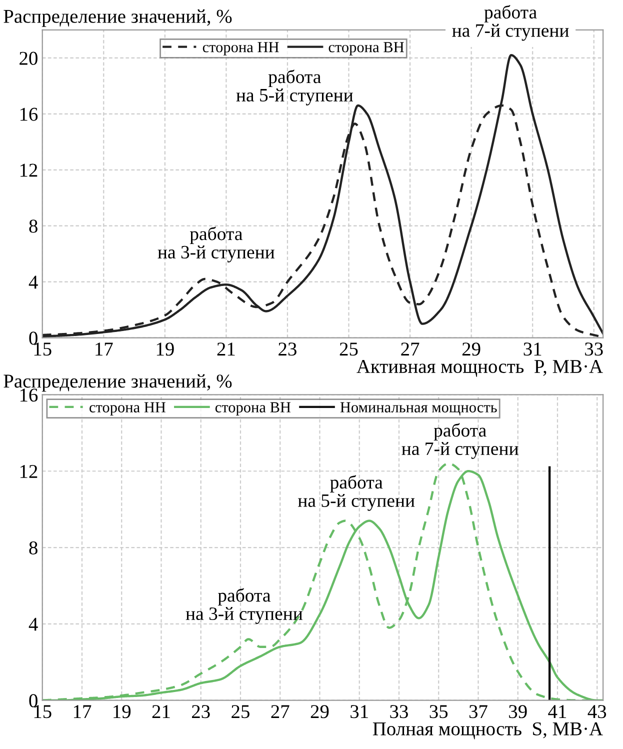 Image resolution: width=623 pixels, height=749 pixels. I want to click on y-axis-title: Распределение значений, %, so click(118, 18).